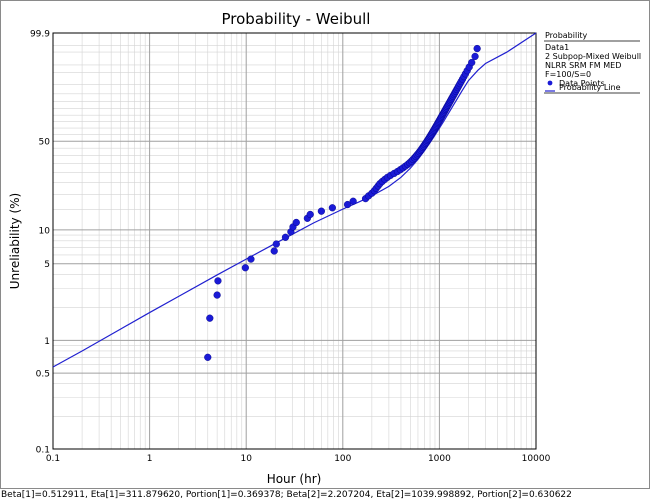 The width and height of the screenshot is (650, 501). What do you see at coordinates (40, 35) in the screenshot?
I see `y-tick-label: 99.9` at bounding box center [40, 35].